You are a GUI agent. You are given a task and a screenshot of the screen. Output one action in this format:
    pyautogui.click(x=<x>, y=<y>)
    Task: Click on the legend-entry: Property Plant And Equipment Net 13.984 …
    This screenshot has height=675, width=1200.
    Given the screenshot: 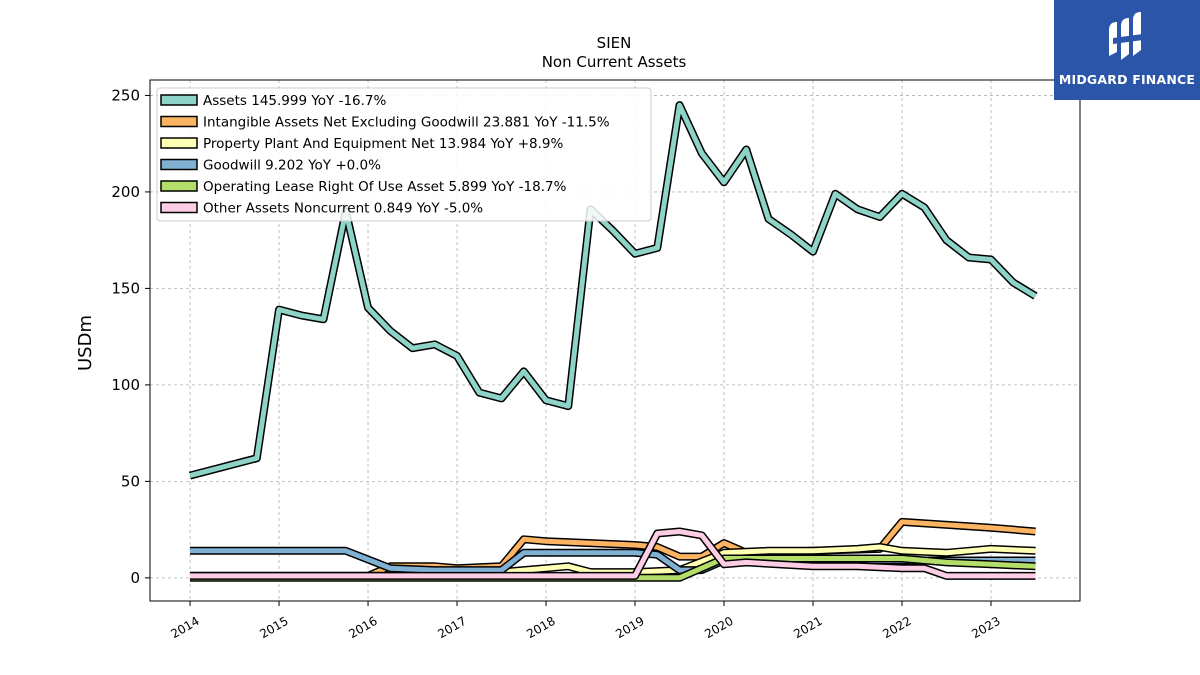 What is the action you would take?
    pyautogui.click(x=383, y=144)
    